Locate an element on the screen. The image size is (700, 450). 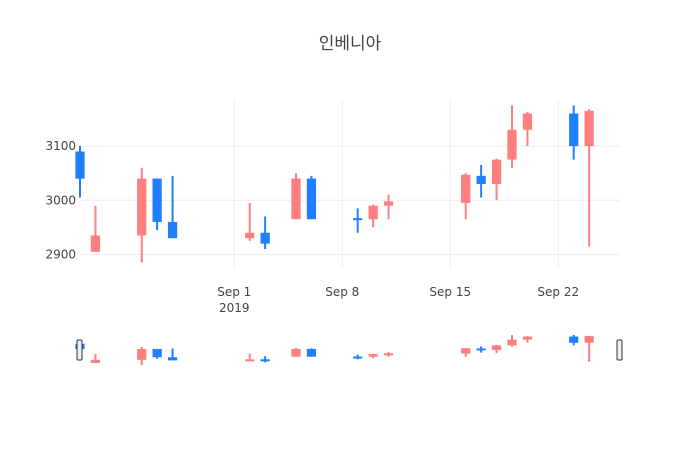
y-tick-label: 3000 is located at coordinates (60, 200).